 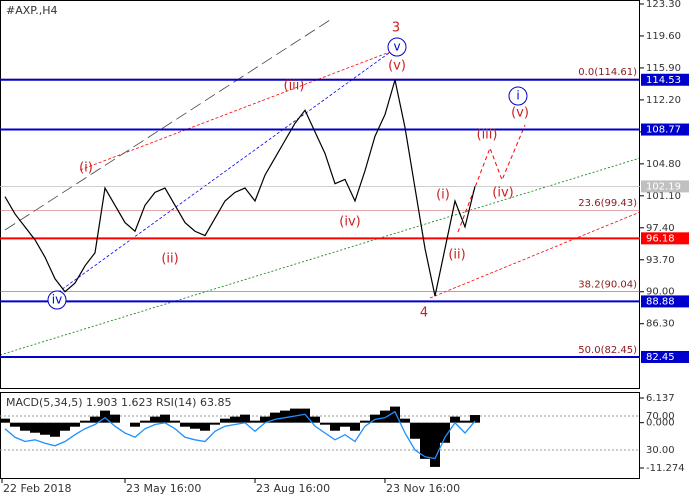 I want to click on y-tick-label: 115.90, so click(x=663, y=68).